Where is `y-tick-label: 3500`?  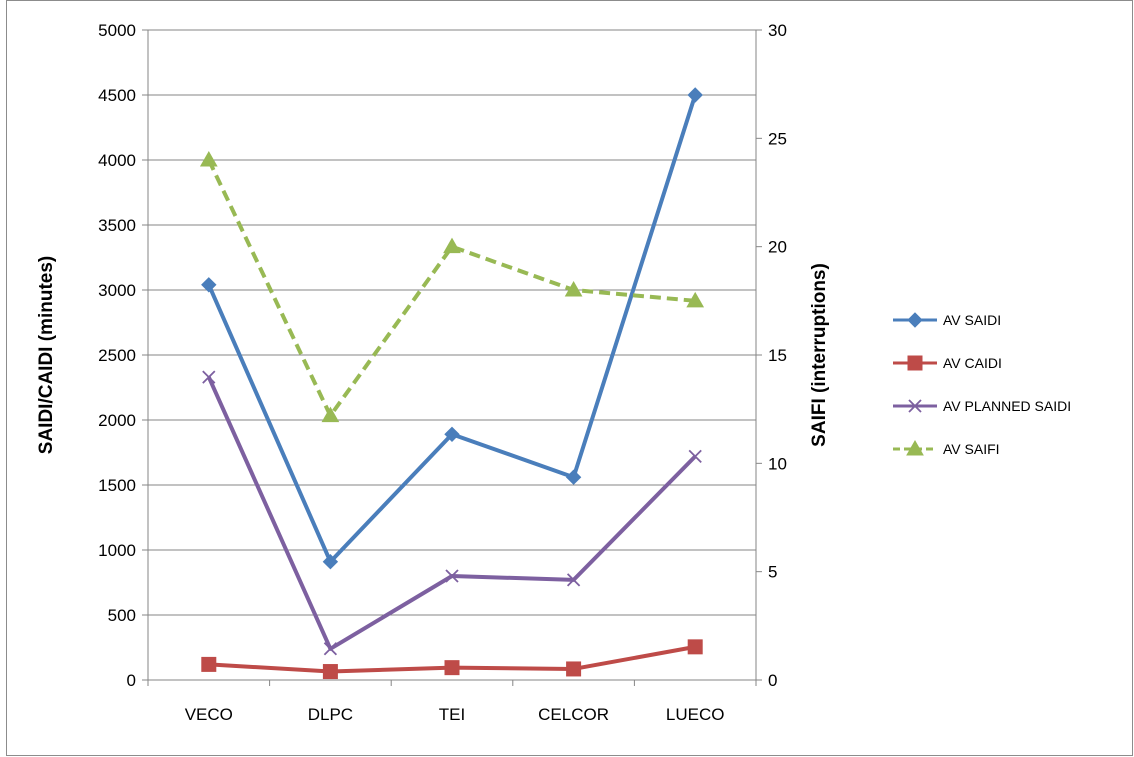 y-tick-label: 3500 is located at coordinates (117, 225).